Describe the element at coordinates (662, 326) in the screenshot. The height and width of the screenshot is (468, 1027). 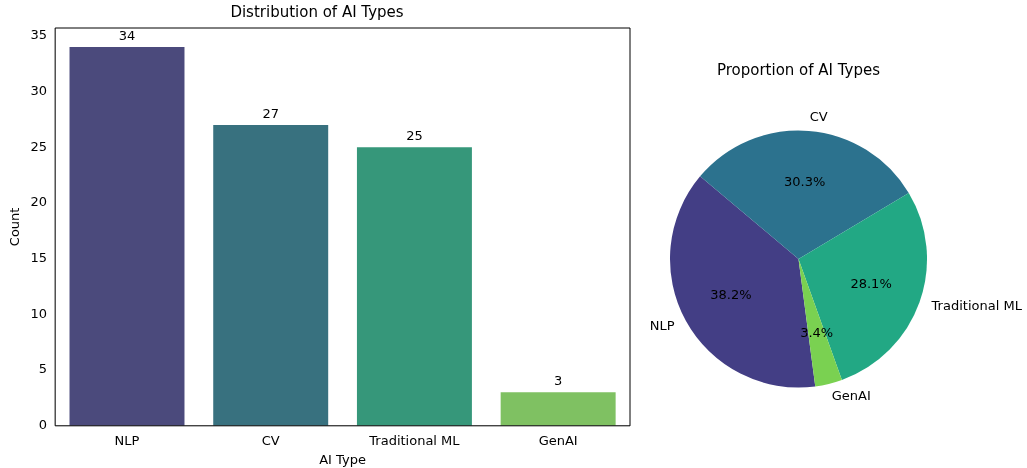
I see `slice-label: NLP` at that location.